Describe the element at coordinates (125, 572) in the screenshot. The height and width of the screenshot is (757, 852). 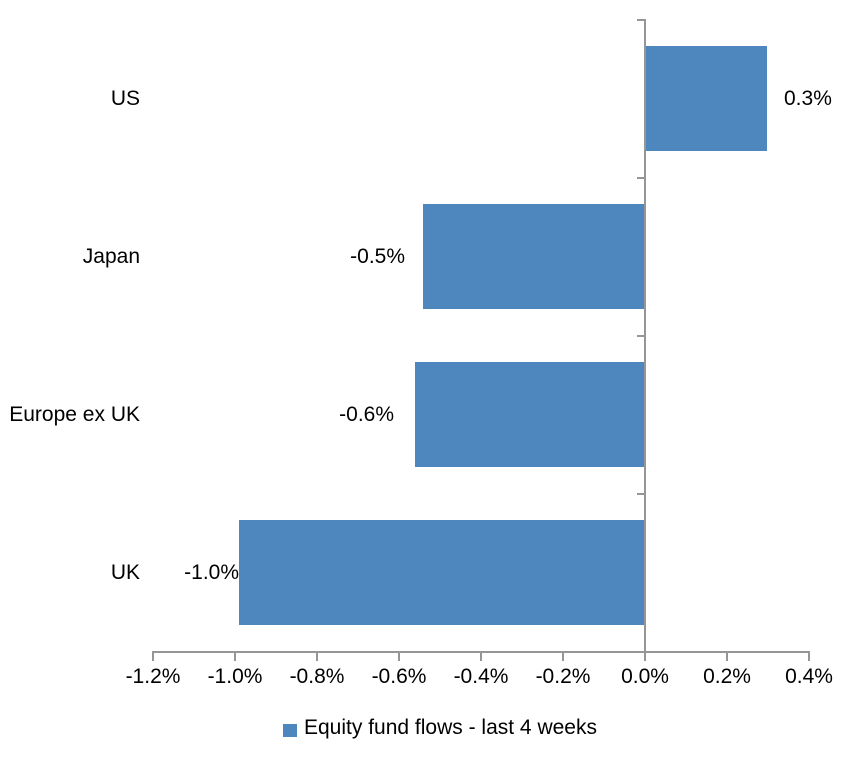
I see `category-label: UK` at that location.